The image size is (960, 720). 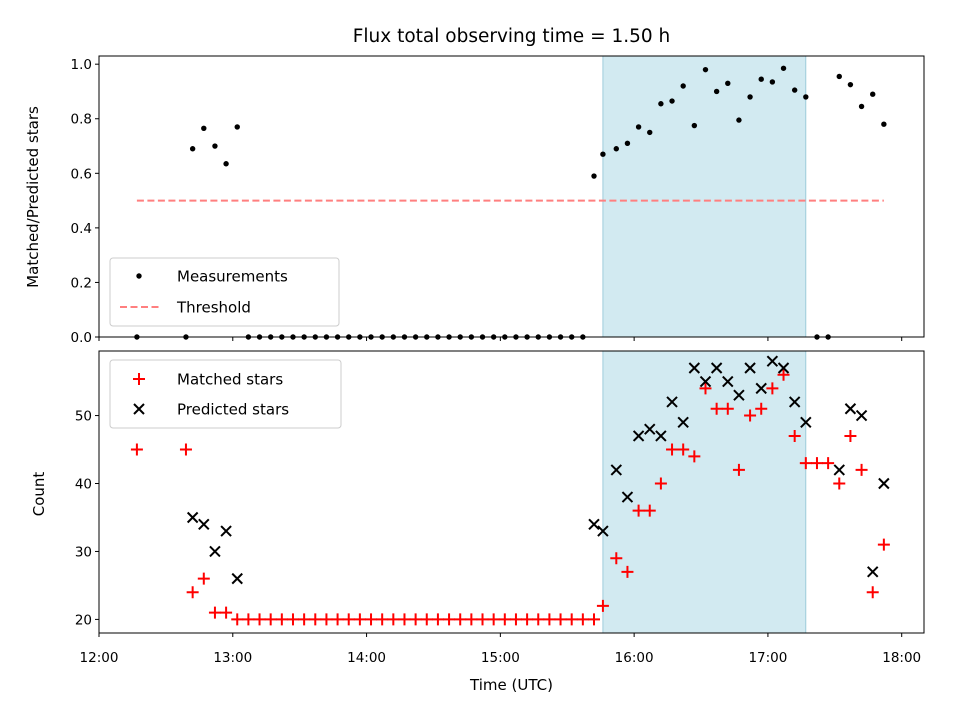 What do you see at coordinates (901, 658) in the screenshot?
I see `x-tick-label: 18:00` at bounding box center [901, 658].